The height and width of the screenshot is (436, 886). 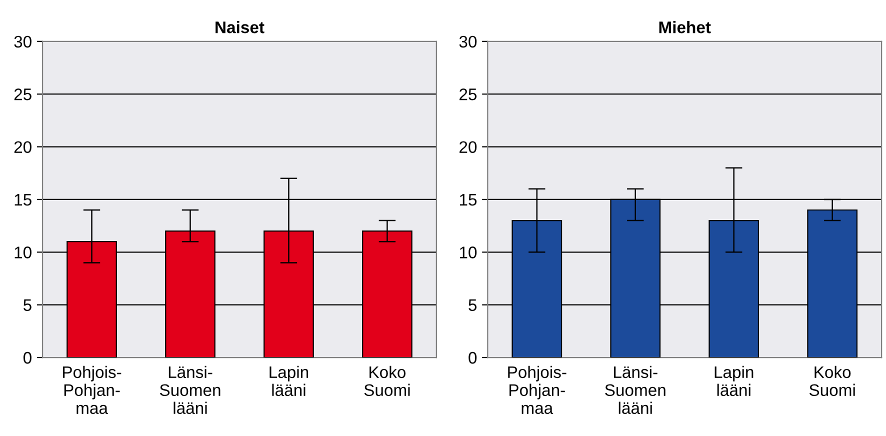 I want to click on chart-title: Miehet, so click(x=685, y=27).